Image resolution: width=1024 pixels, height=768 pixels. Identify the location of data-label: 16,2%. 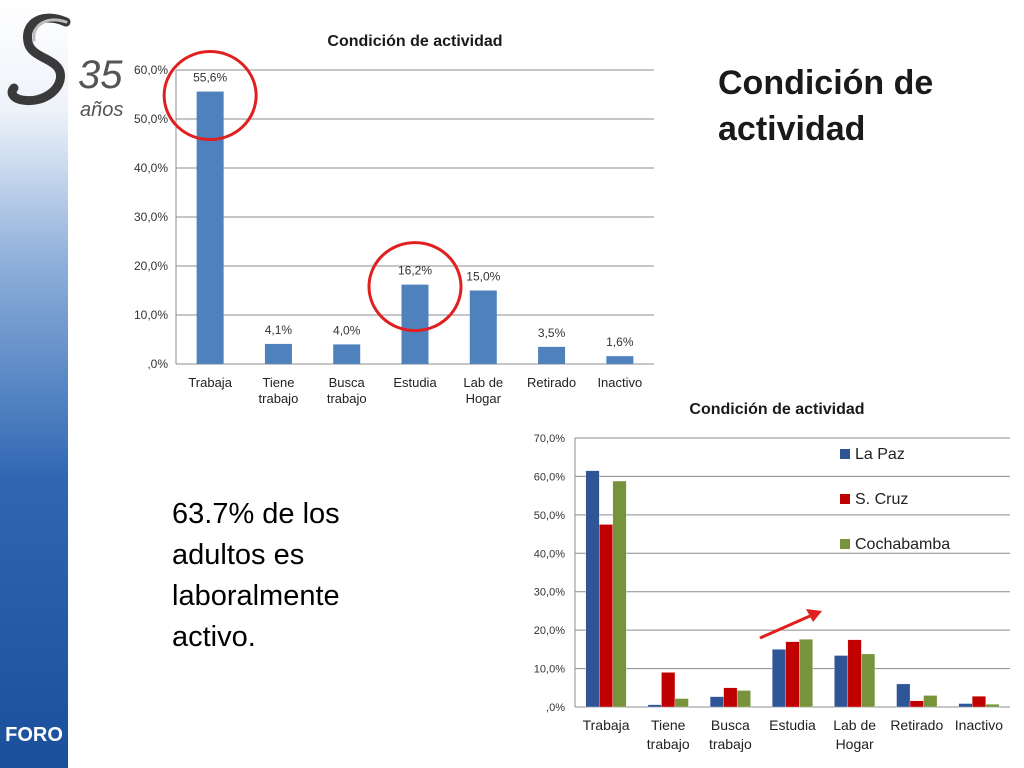
(415, 271).